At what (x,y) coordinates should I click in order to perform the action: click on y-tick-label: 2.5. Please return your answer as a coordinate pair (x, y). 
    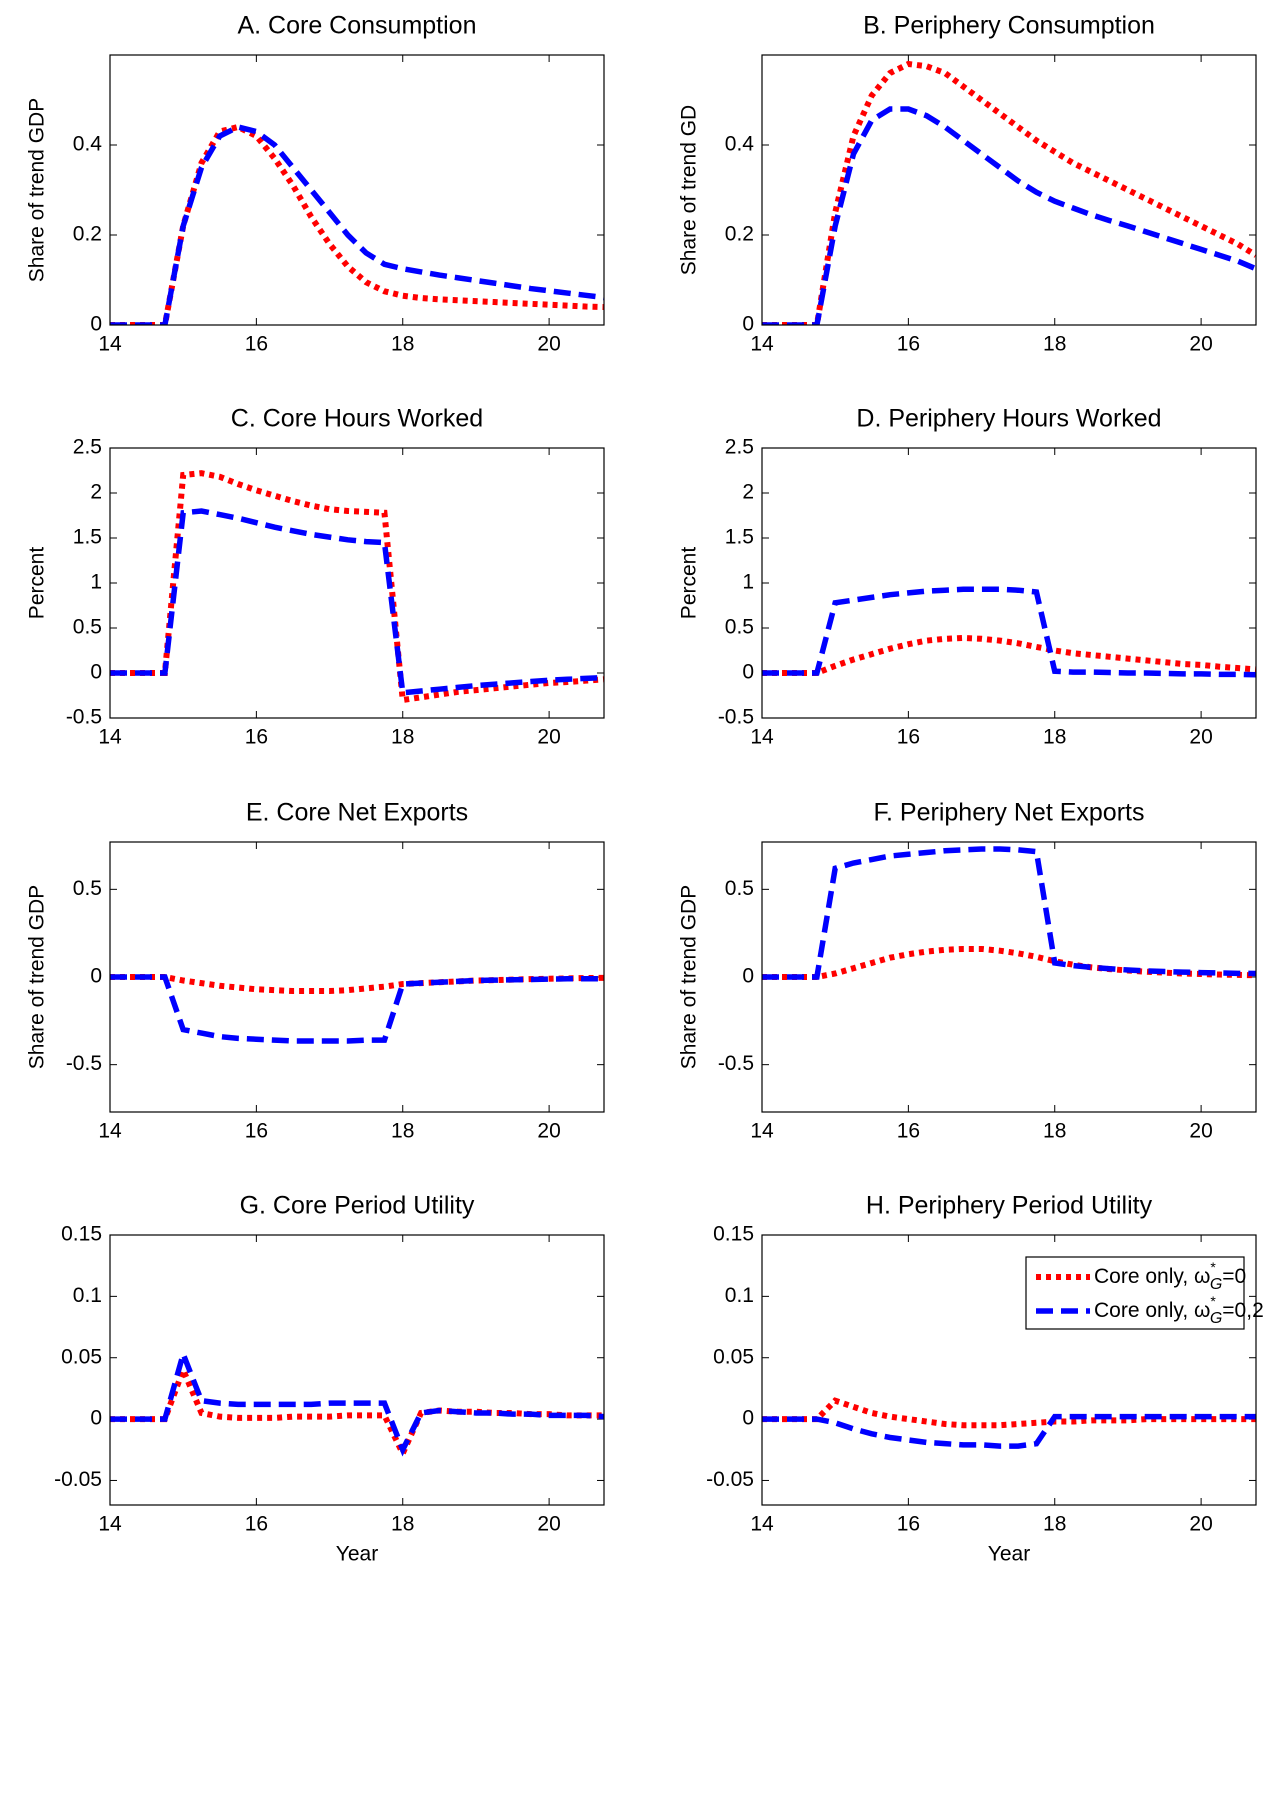
    Looking at the image, I should click on (739, 447).